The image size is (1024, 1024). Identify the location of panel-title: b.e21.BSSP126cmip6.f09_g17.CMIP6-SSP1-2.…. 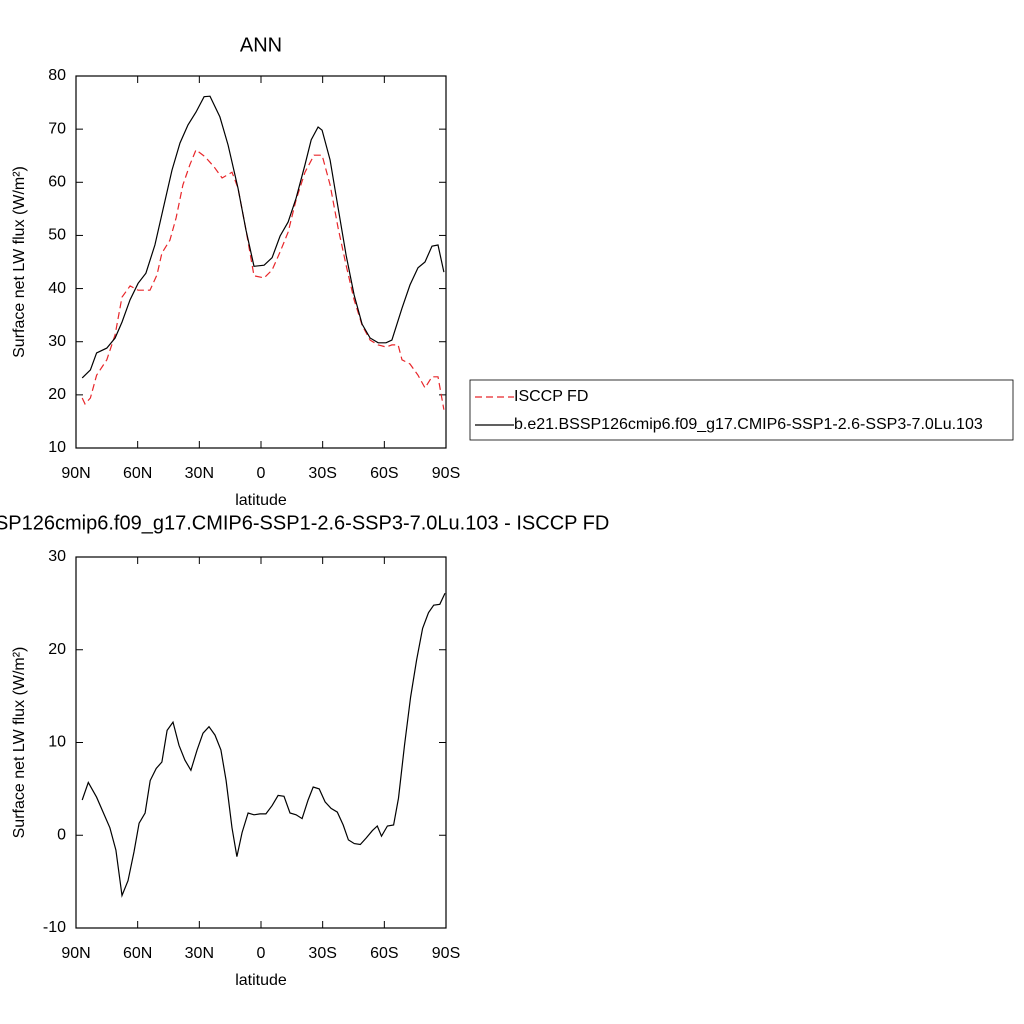
(304, 523).